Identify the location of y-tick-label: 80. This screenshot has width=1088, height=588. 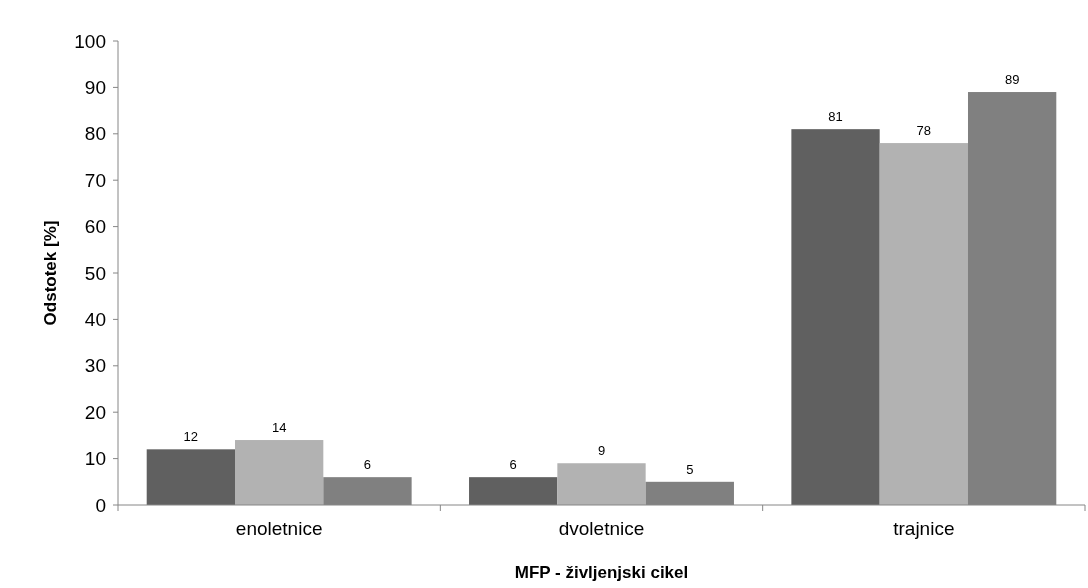
(95, 134).